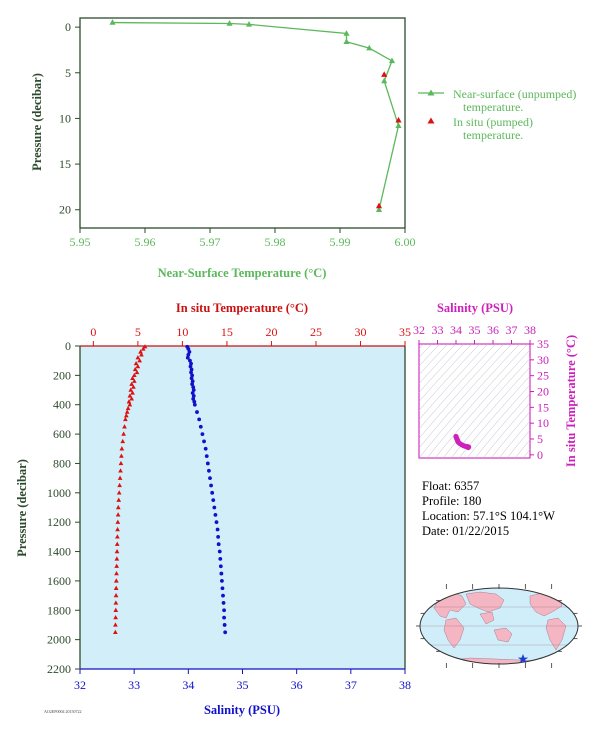 This screenshot has height=732, width=601. I want to click on float-id: Float: 6357, so click(450, 486).